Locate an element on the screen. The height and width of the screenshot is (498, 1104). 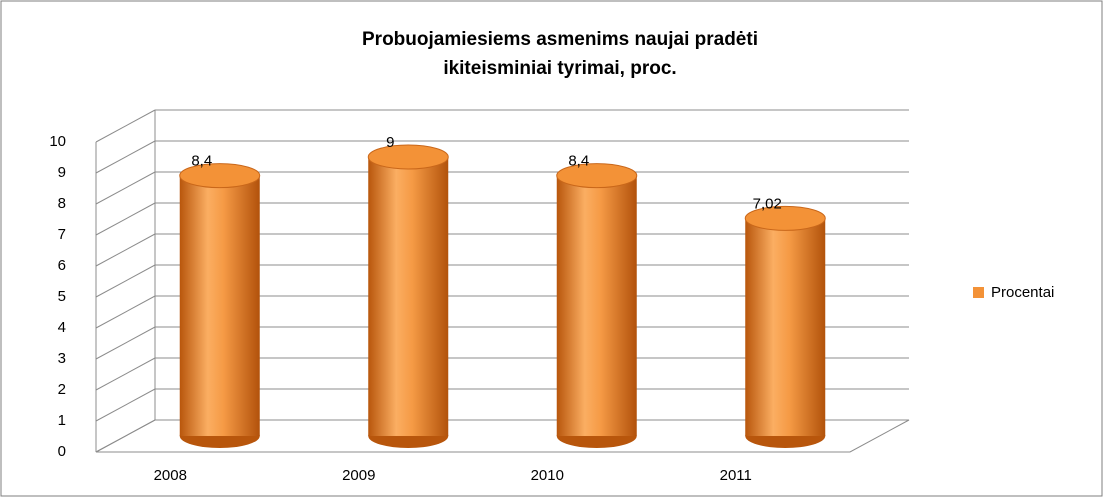
data-label: 7,02 is located at coordinates (767, 203).